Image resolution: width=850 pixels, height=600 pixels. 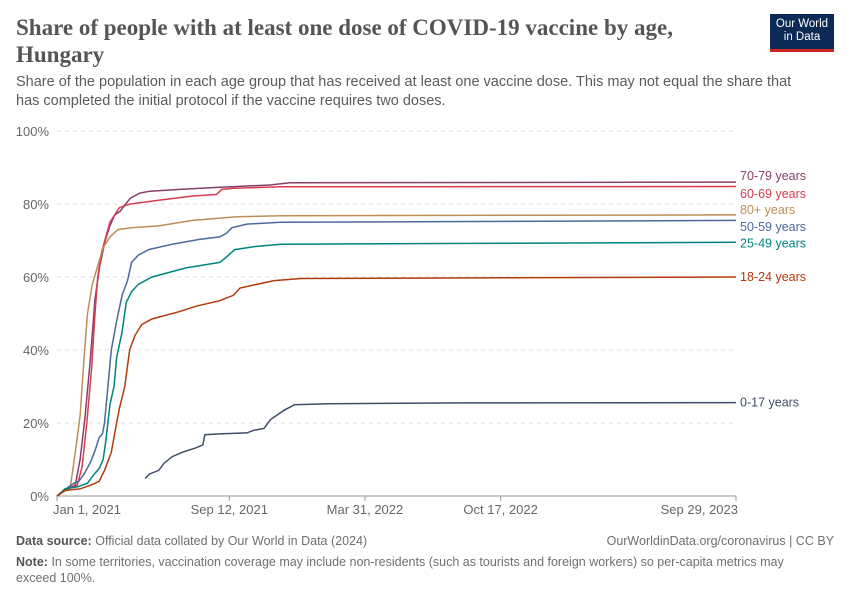 I want to click on x-tick-label: Sep 12, 2021, so click(x=229, y=509).